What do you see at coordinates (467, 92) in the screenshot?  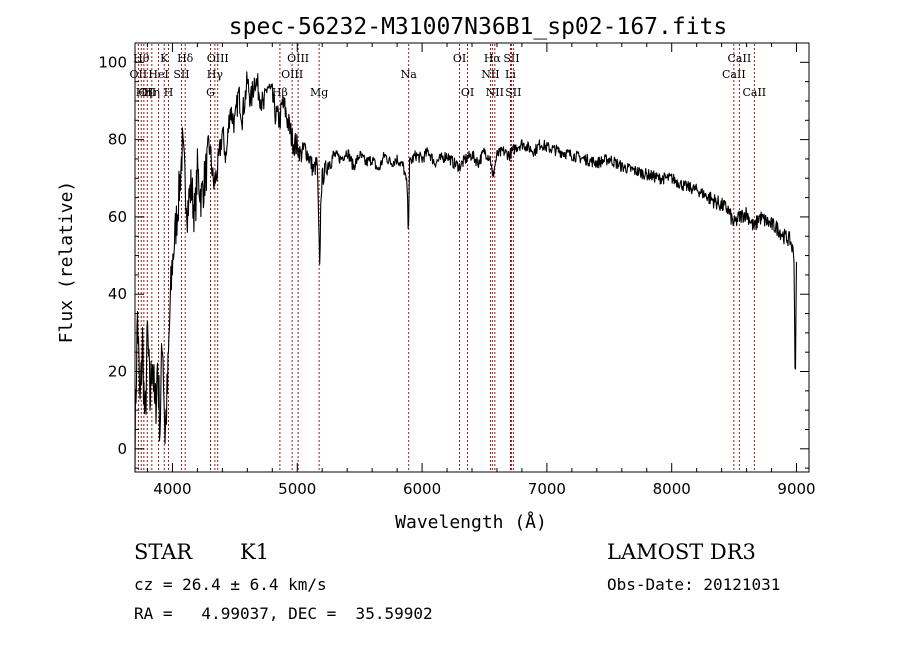 I see `line-label-19: OI` at bounding box center [467, 92].